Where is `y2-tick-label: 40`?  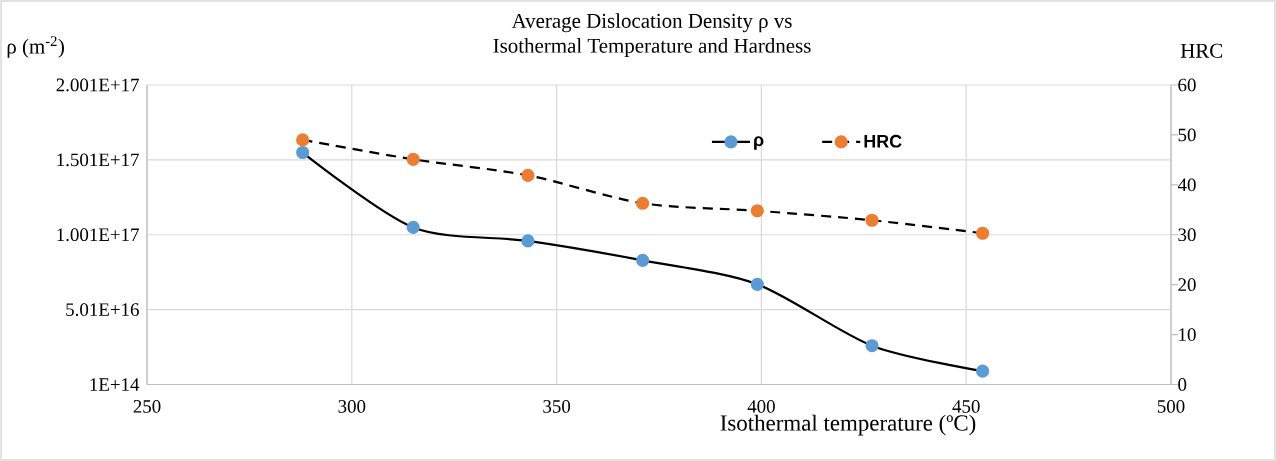
y2-tick-label: 40 is located at coordinates (1186, 185).